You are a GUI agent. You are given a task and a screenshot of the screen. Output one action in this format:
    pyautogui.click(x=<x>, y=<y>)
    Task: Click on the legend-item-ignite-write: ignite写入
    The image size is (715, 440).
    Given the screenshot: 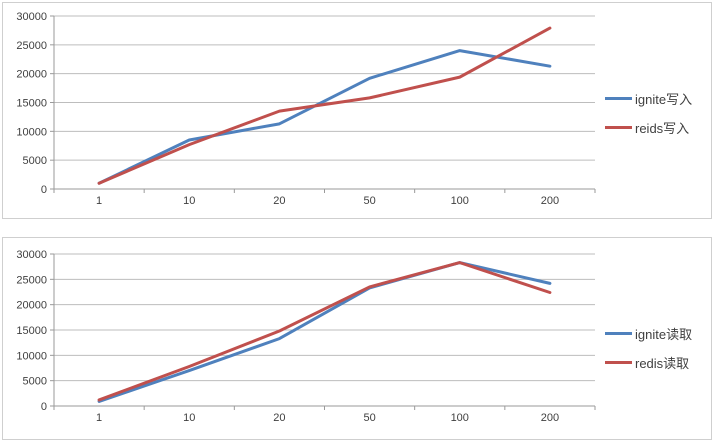 What is the action you would take?
    pyautogui.click(x=656, y=98)
    